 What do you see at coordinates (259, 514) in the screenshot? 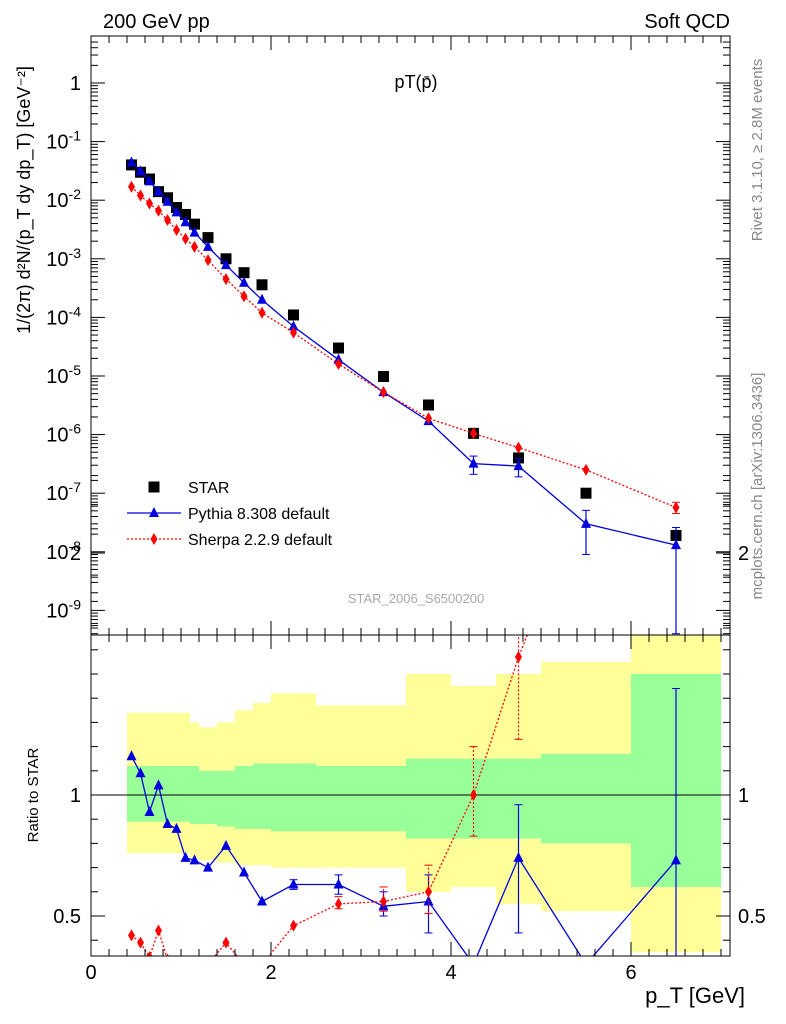
I see `legend-pythia-label: Pythia 8.308 default` at bounding box center [259, 514].